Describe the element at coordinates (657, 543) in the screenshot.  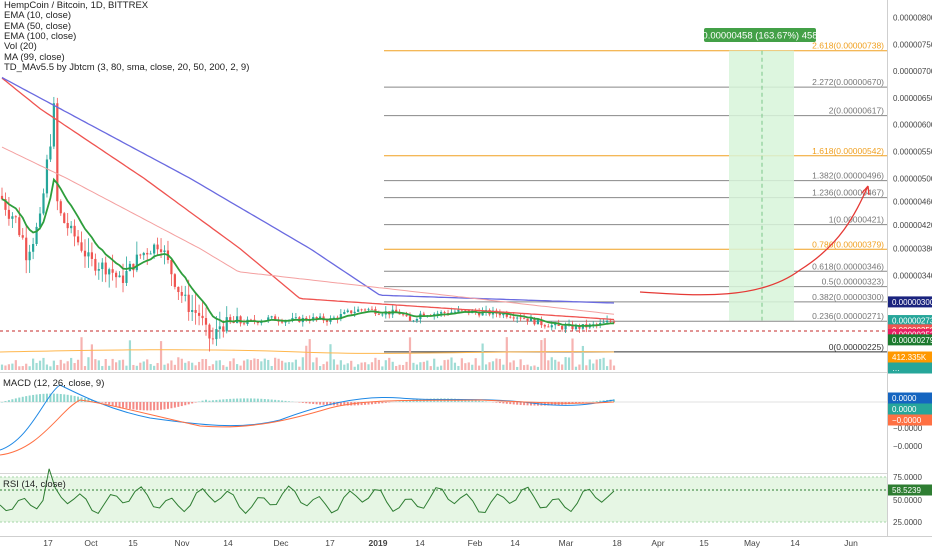
I see `time-tick-label: Apr` at that location.